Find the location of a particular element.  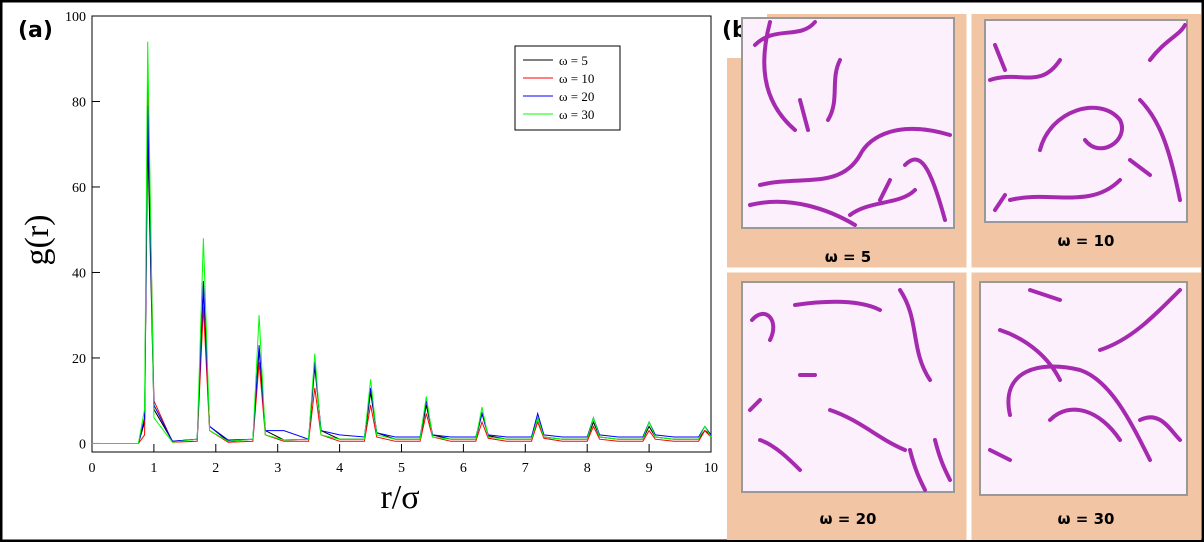

legend-label: ω = 30 is located at coordinates (576, 114).